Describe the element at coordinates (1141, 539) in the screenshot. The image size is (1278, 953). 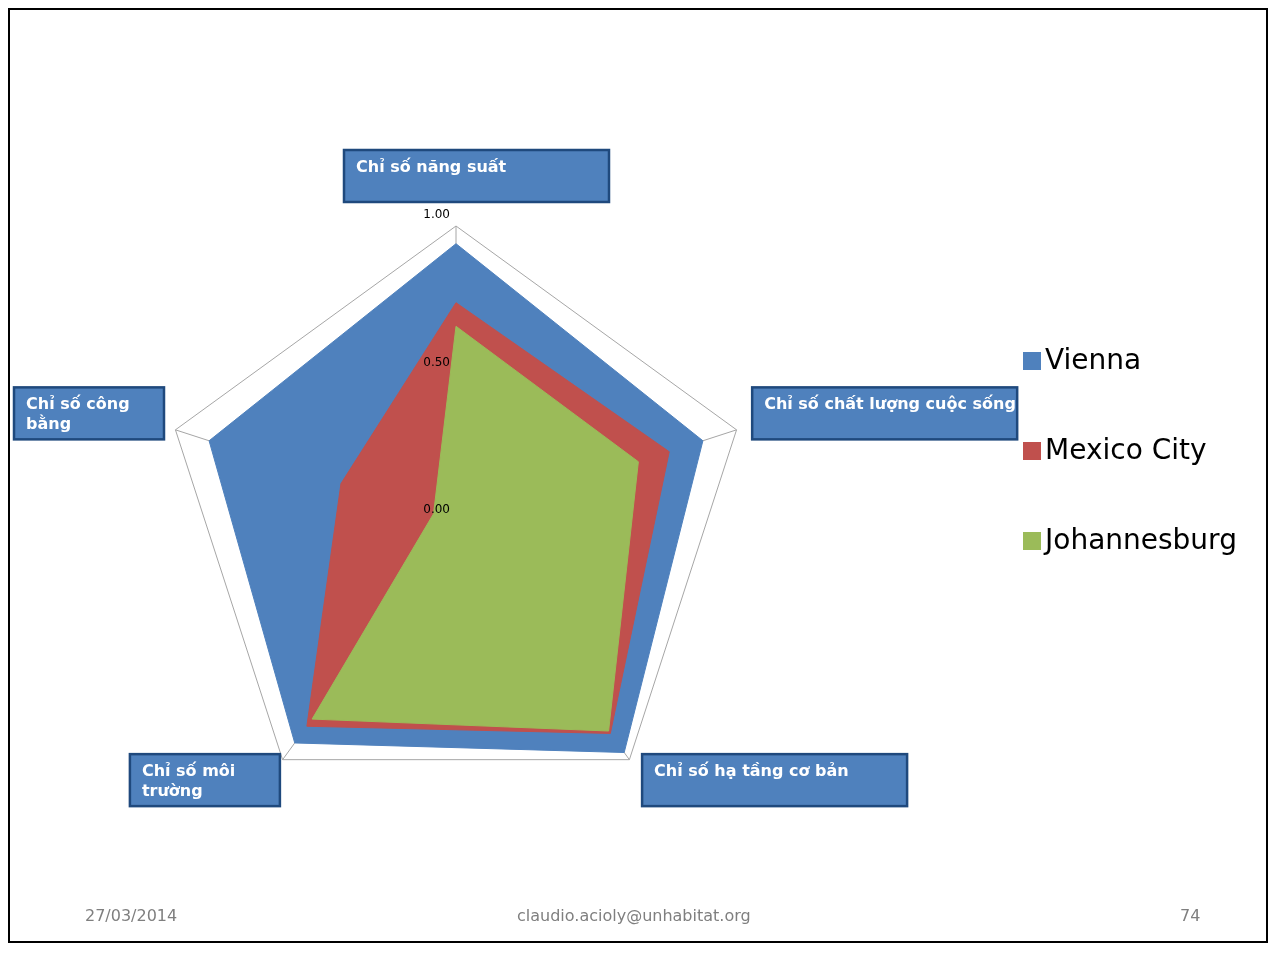
I see `legend-label: Johannesburg` at that location.